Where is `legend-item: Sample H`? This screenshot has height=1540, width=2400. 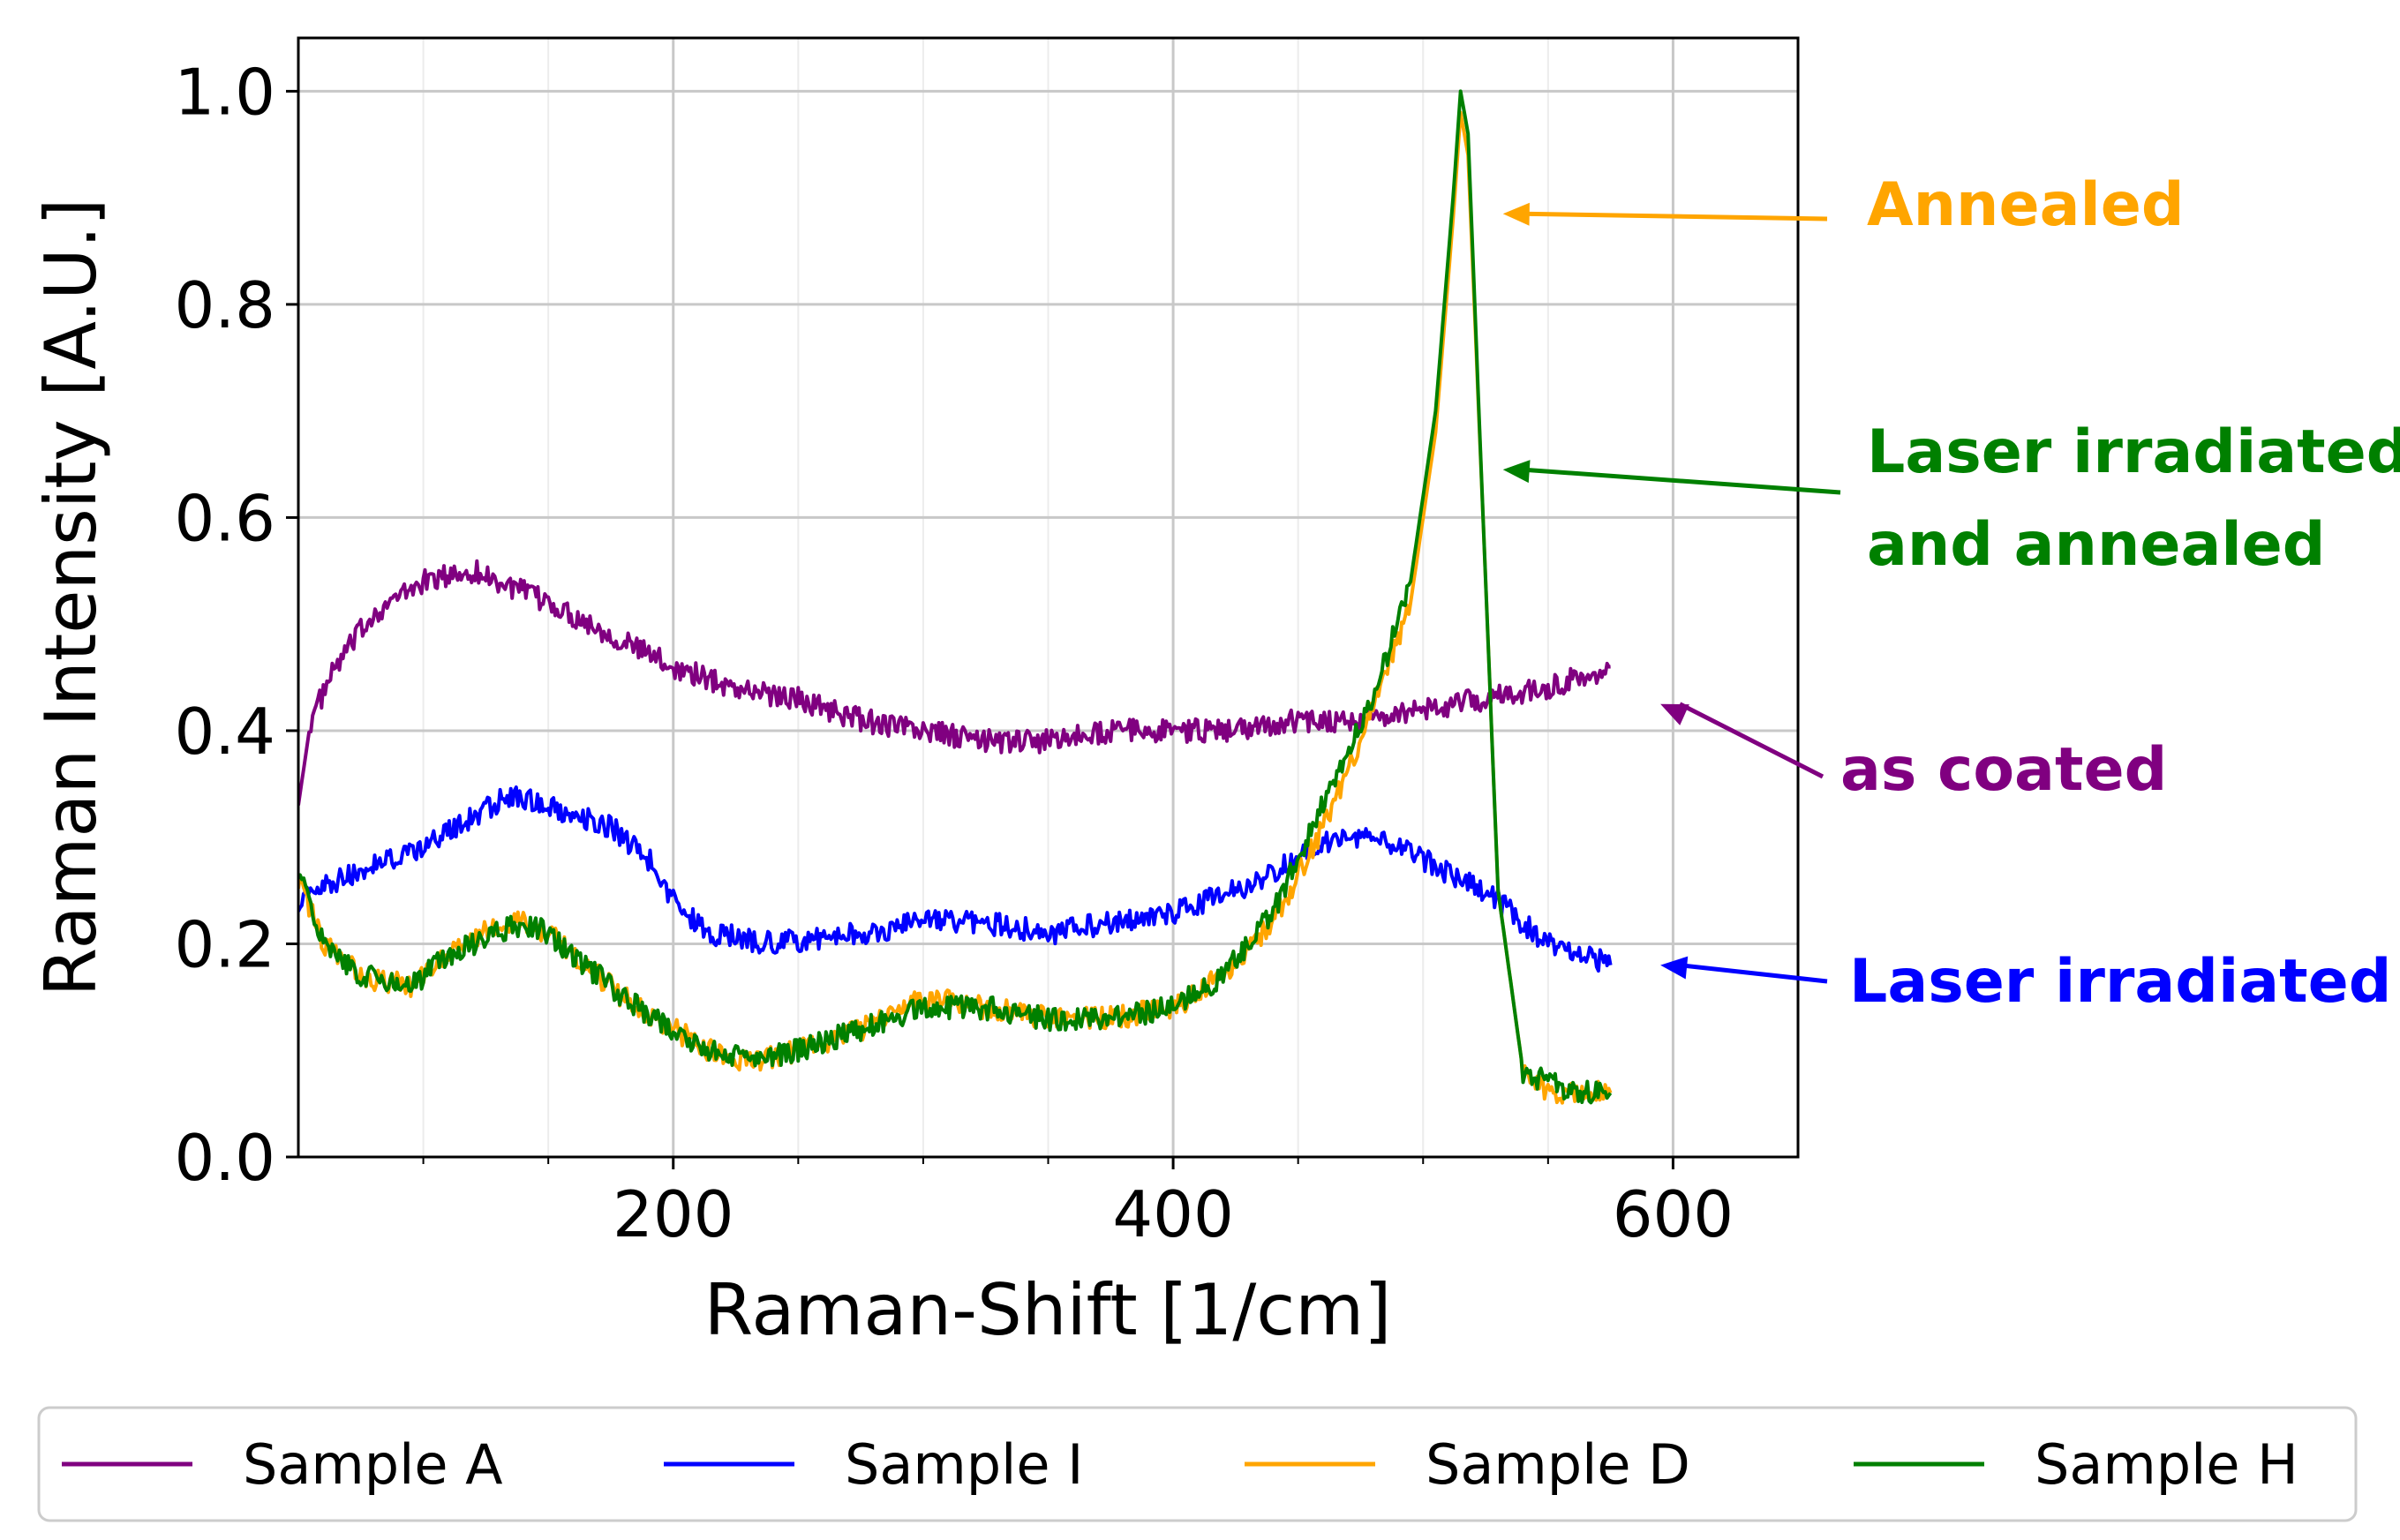 legend-item: Sample H is located at coordinates (2076, 1464).